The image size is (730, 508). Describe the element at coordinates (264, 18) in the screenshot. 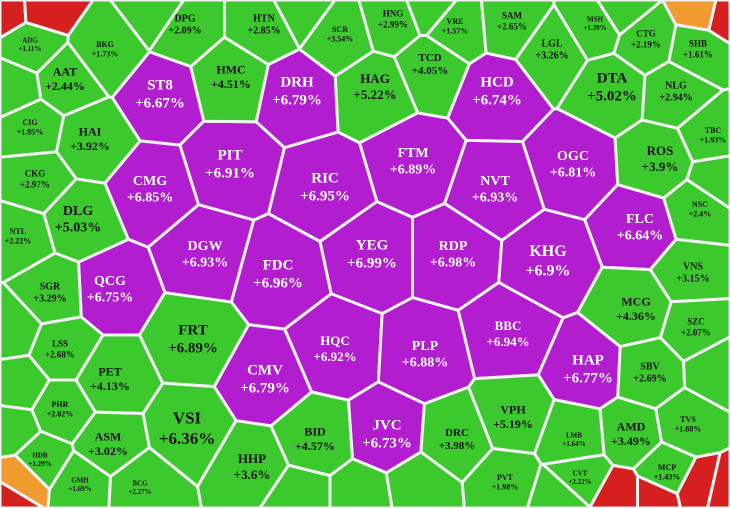

I see `ticker: HTN` at that location.